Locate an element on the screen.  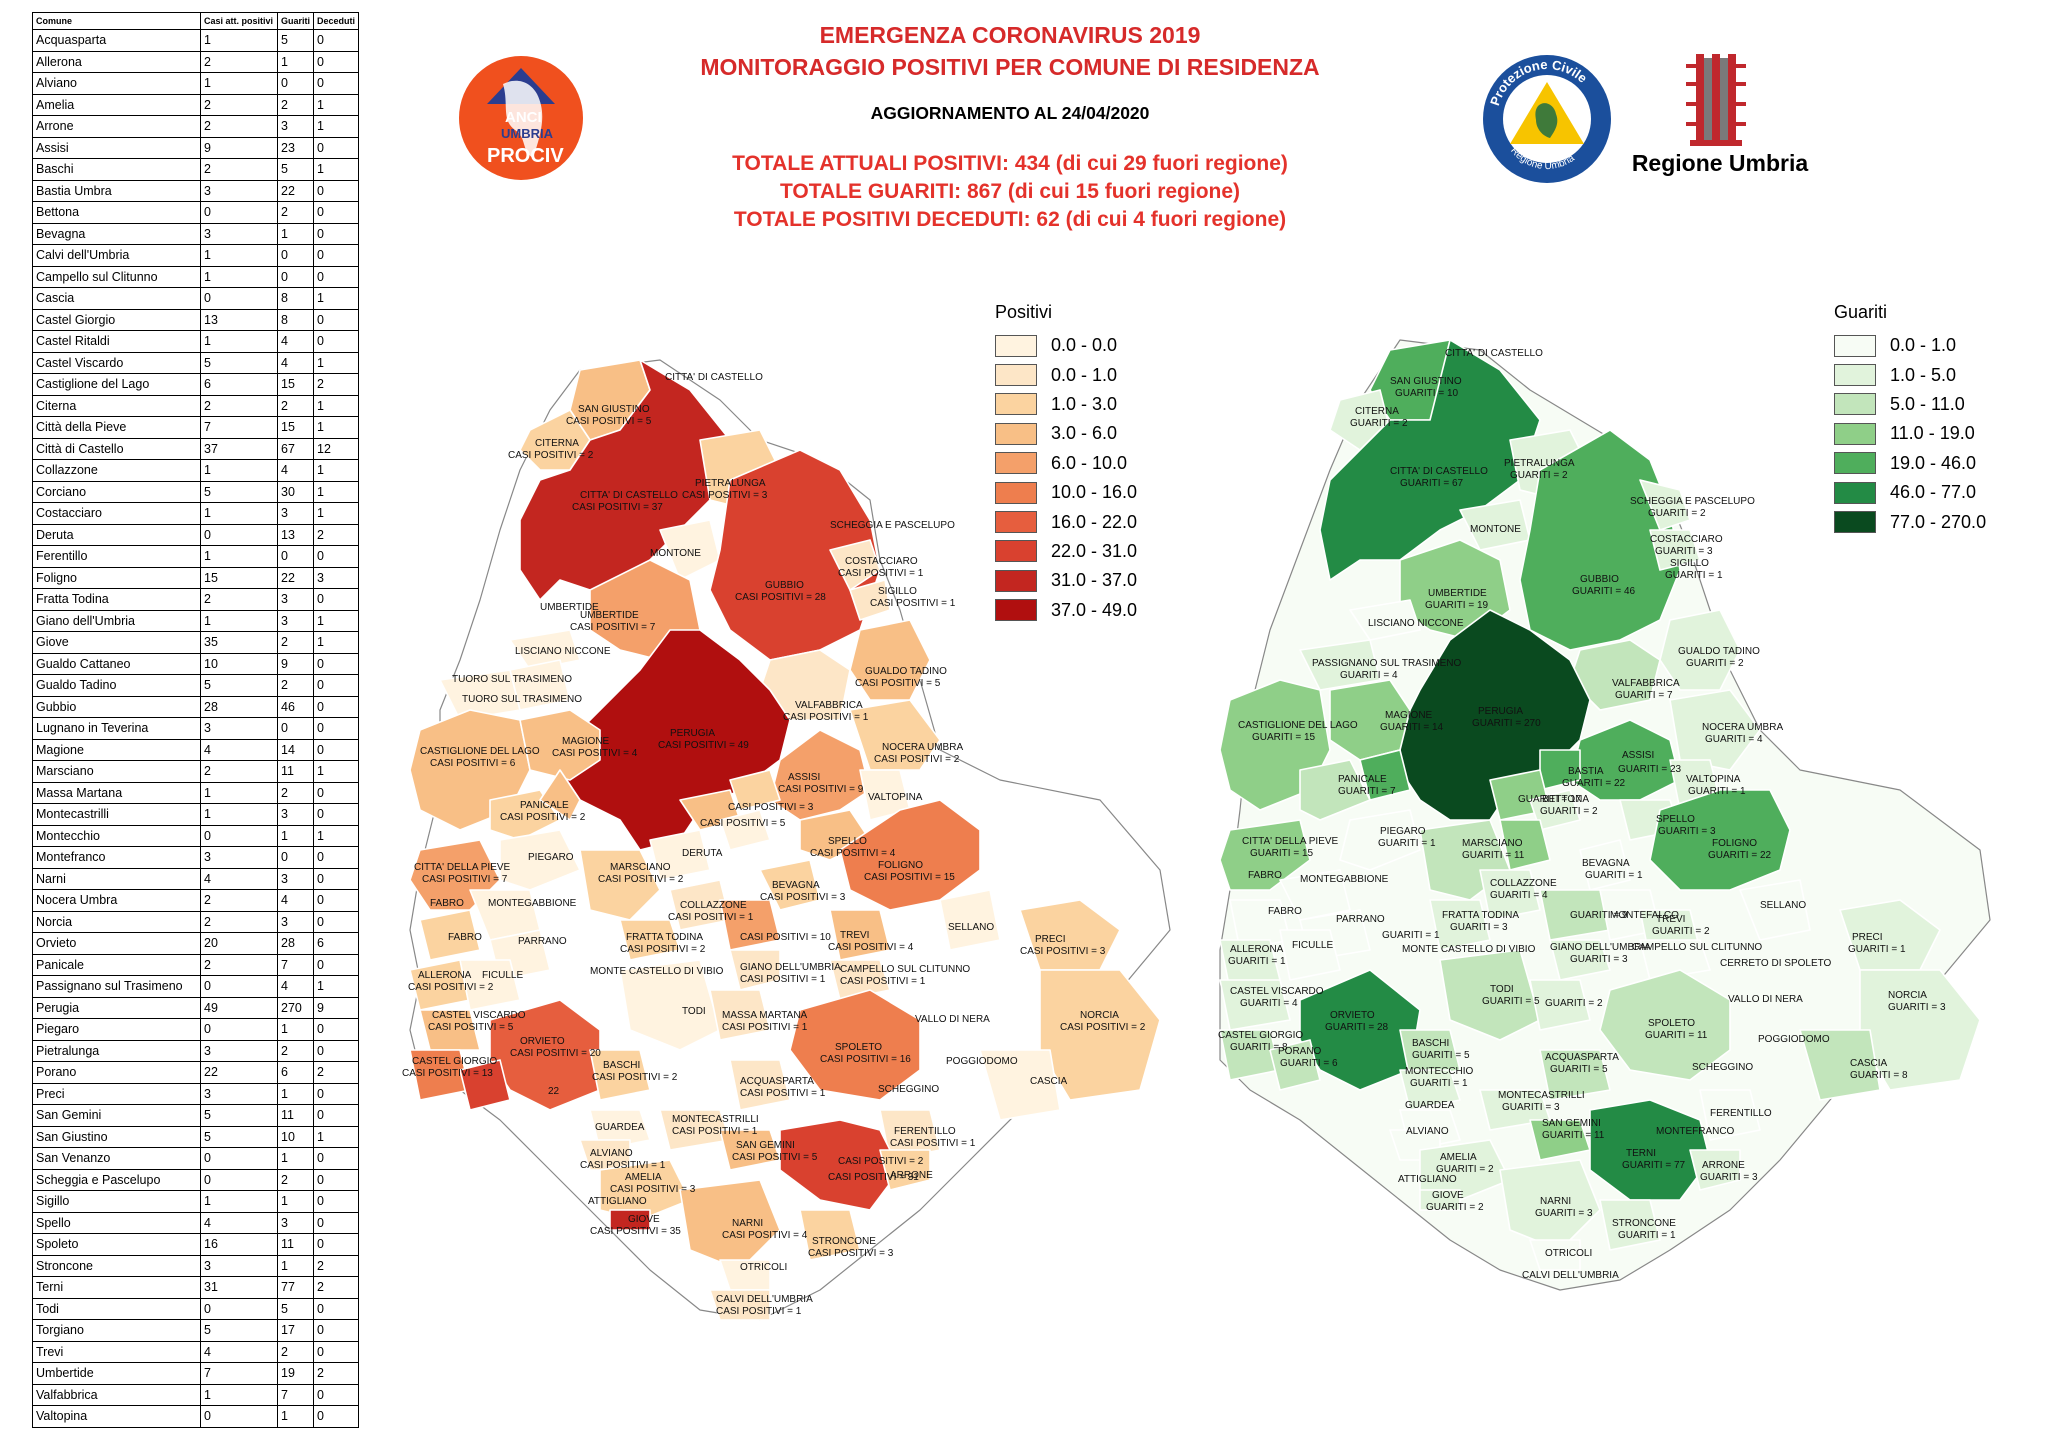
legend-row: 1.0 - 3.0 is located at coordinates (1066, 404).